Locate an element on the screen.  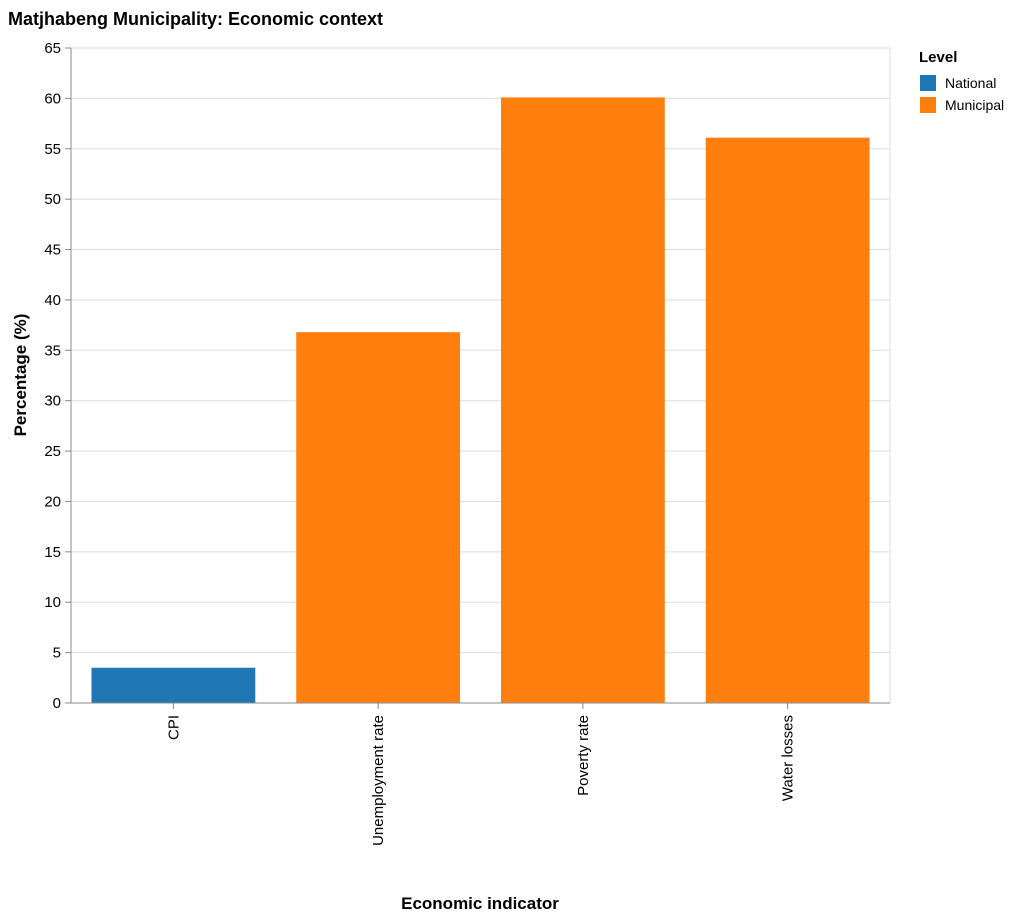
y-tick-label: 10 is located at coordinates (52, 602).